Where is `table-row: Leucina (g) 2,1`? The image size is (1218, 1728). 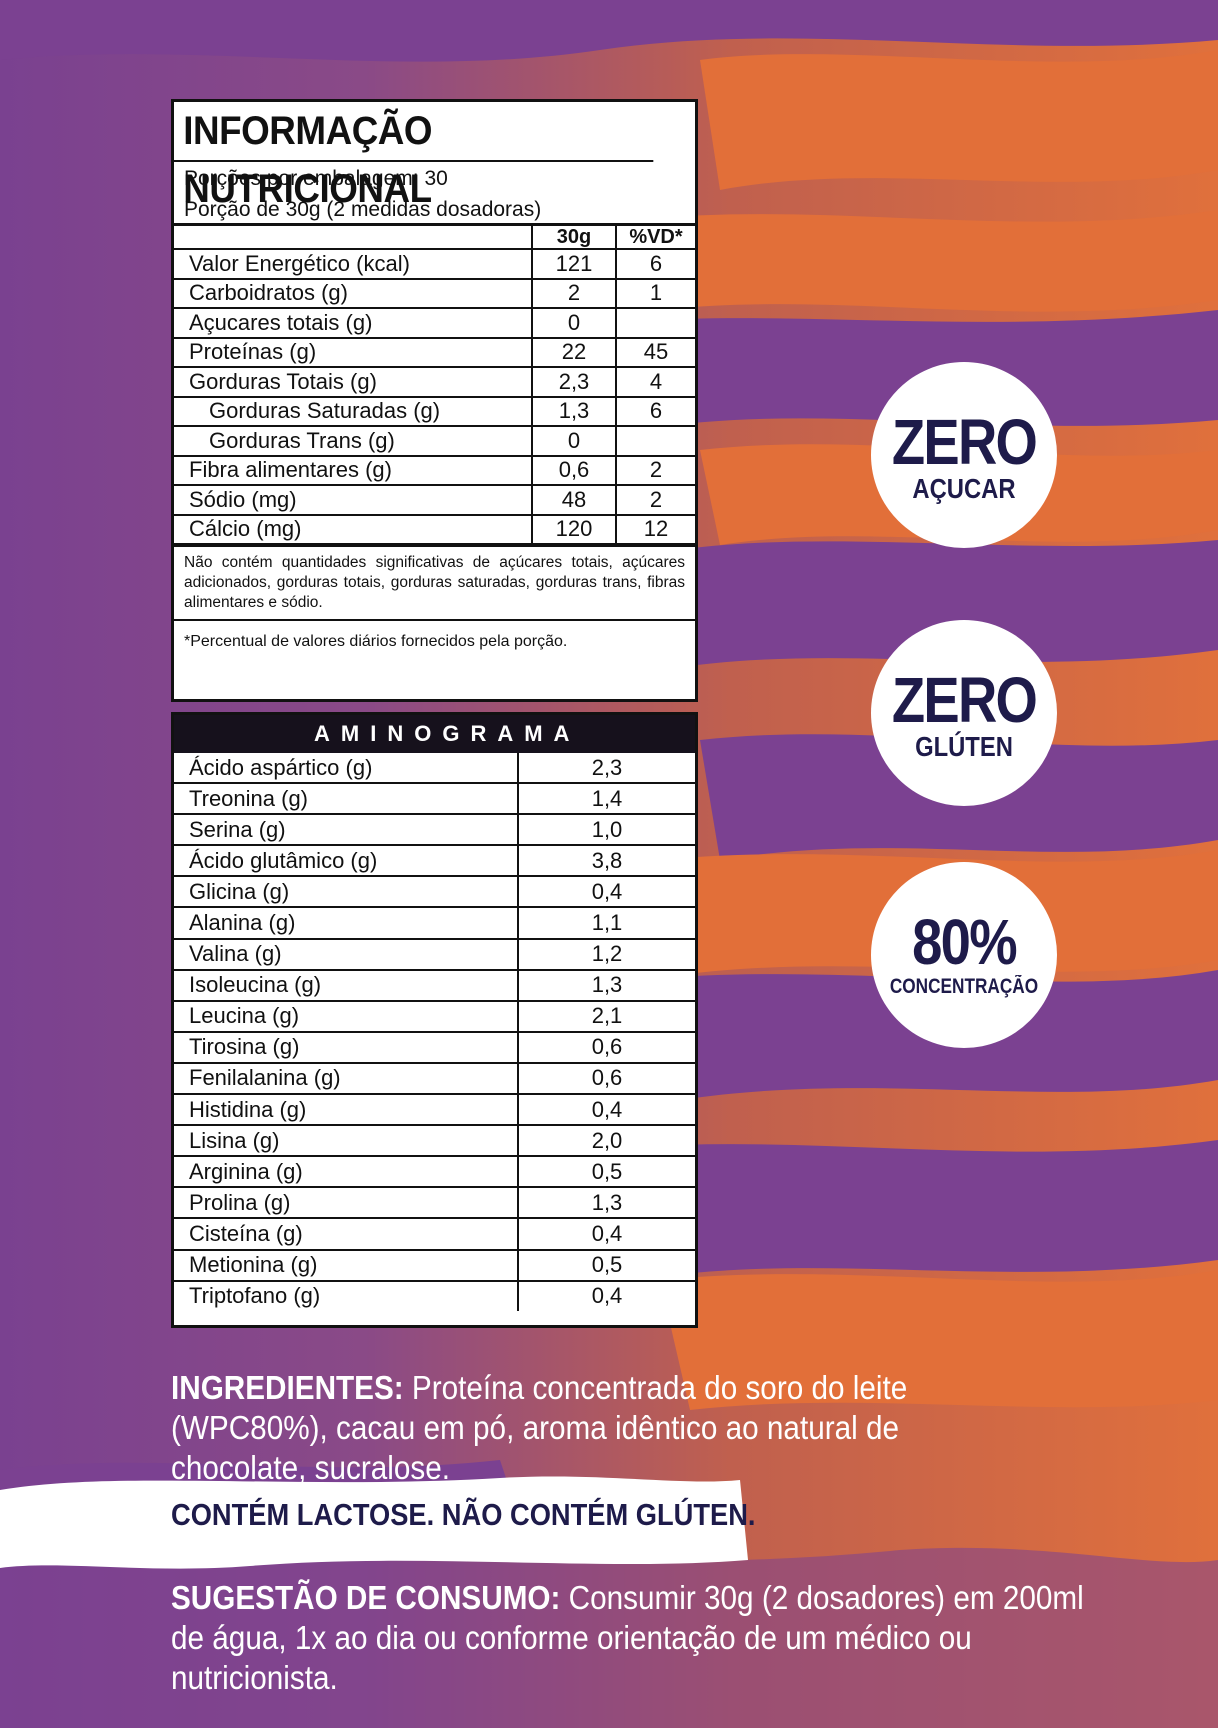
table-row: Leucina (g) 2,1 is located at coordinates (434, 1016).